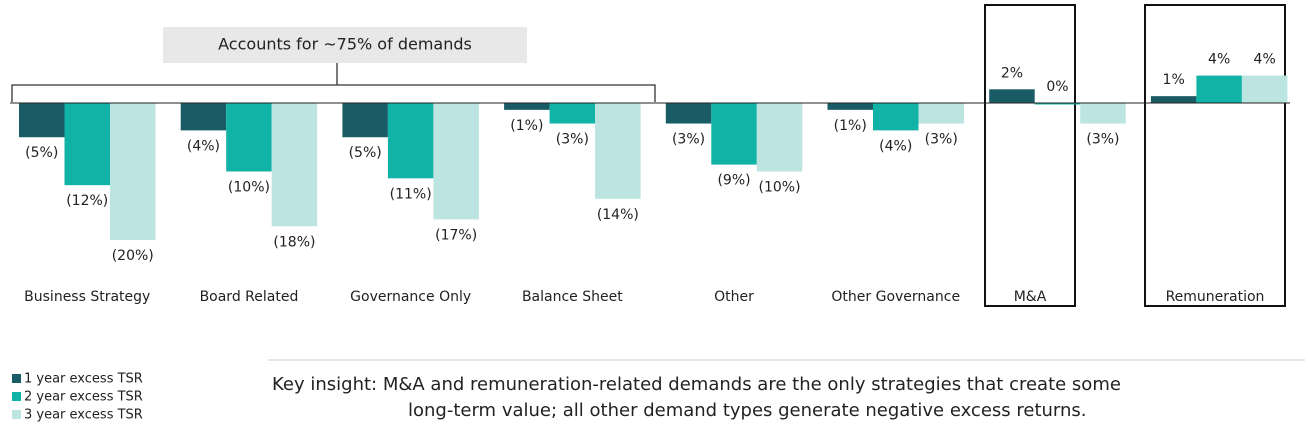 Image resolution: width=1308 pixels, height=436 pixels. I want to click on annotation: Accounts for ~75% of demands, so click(345, 44).